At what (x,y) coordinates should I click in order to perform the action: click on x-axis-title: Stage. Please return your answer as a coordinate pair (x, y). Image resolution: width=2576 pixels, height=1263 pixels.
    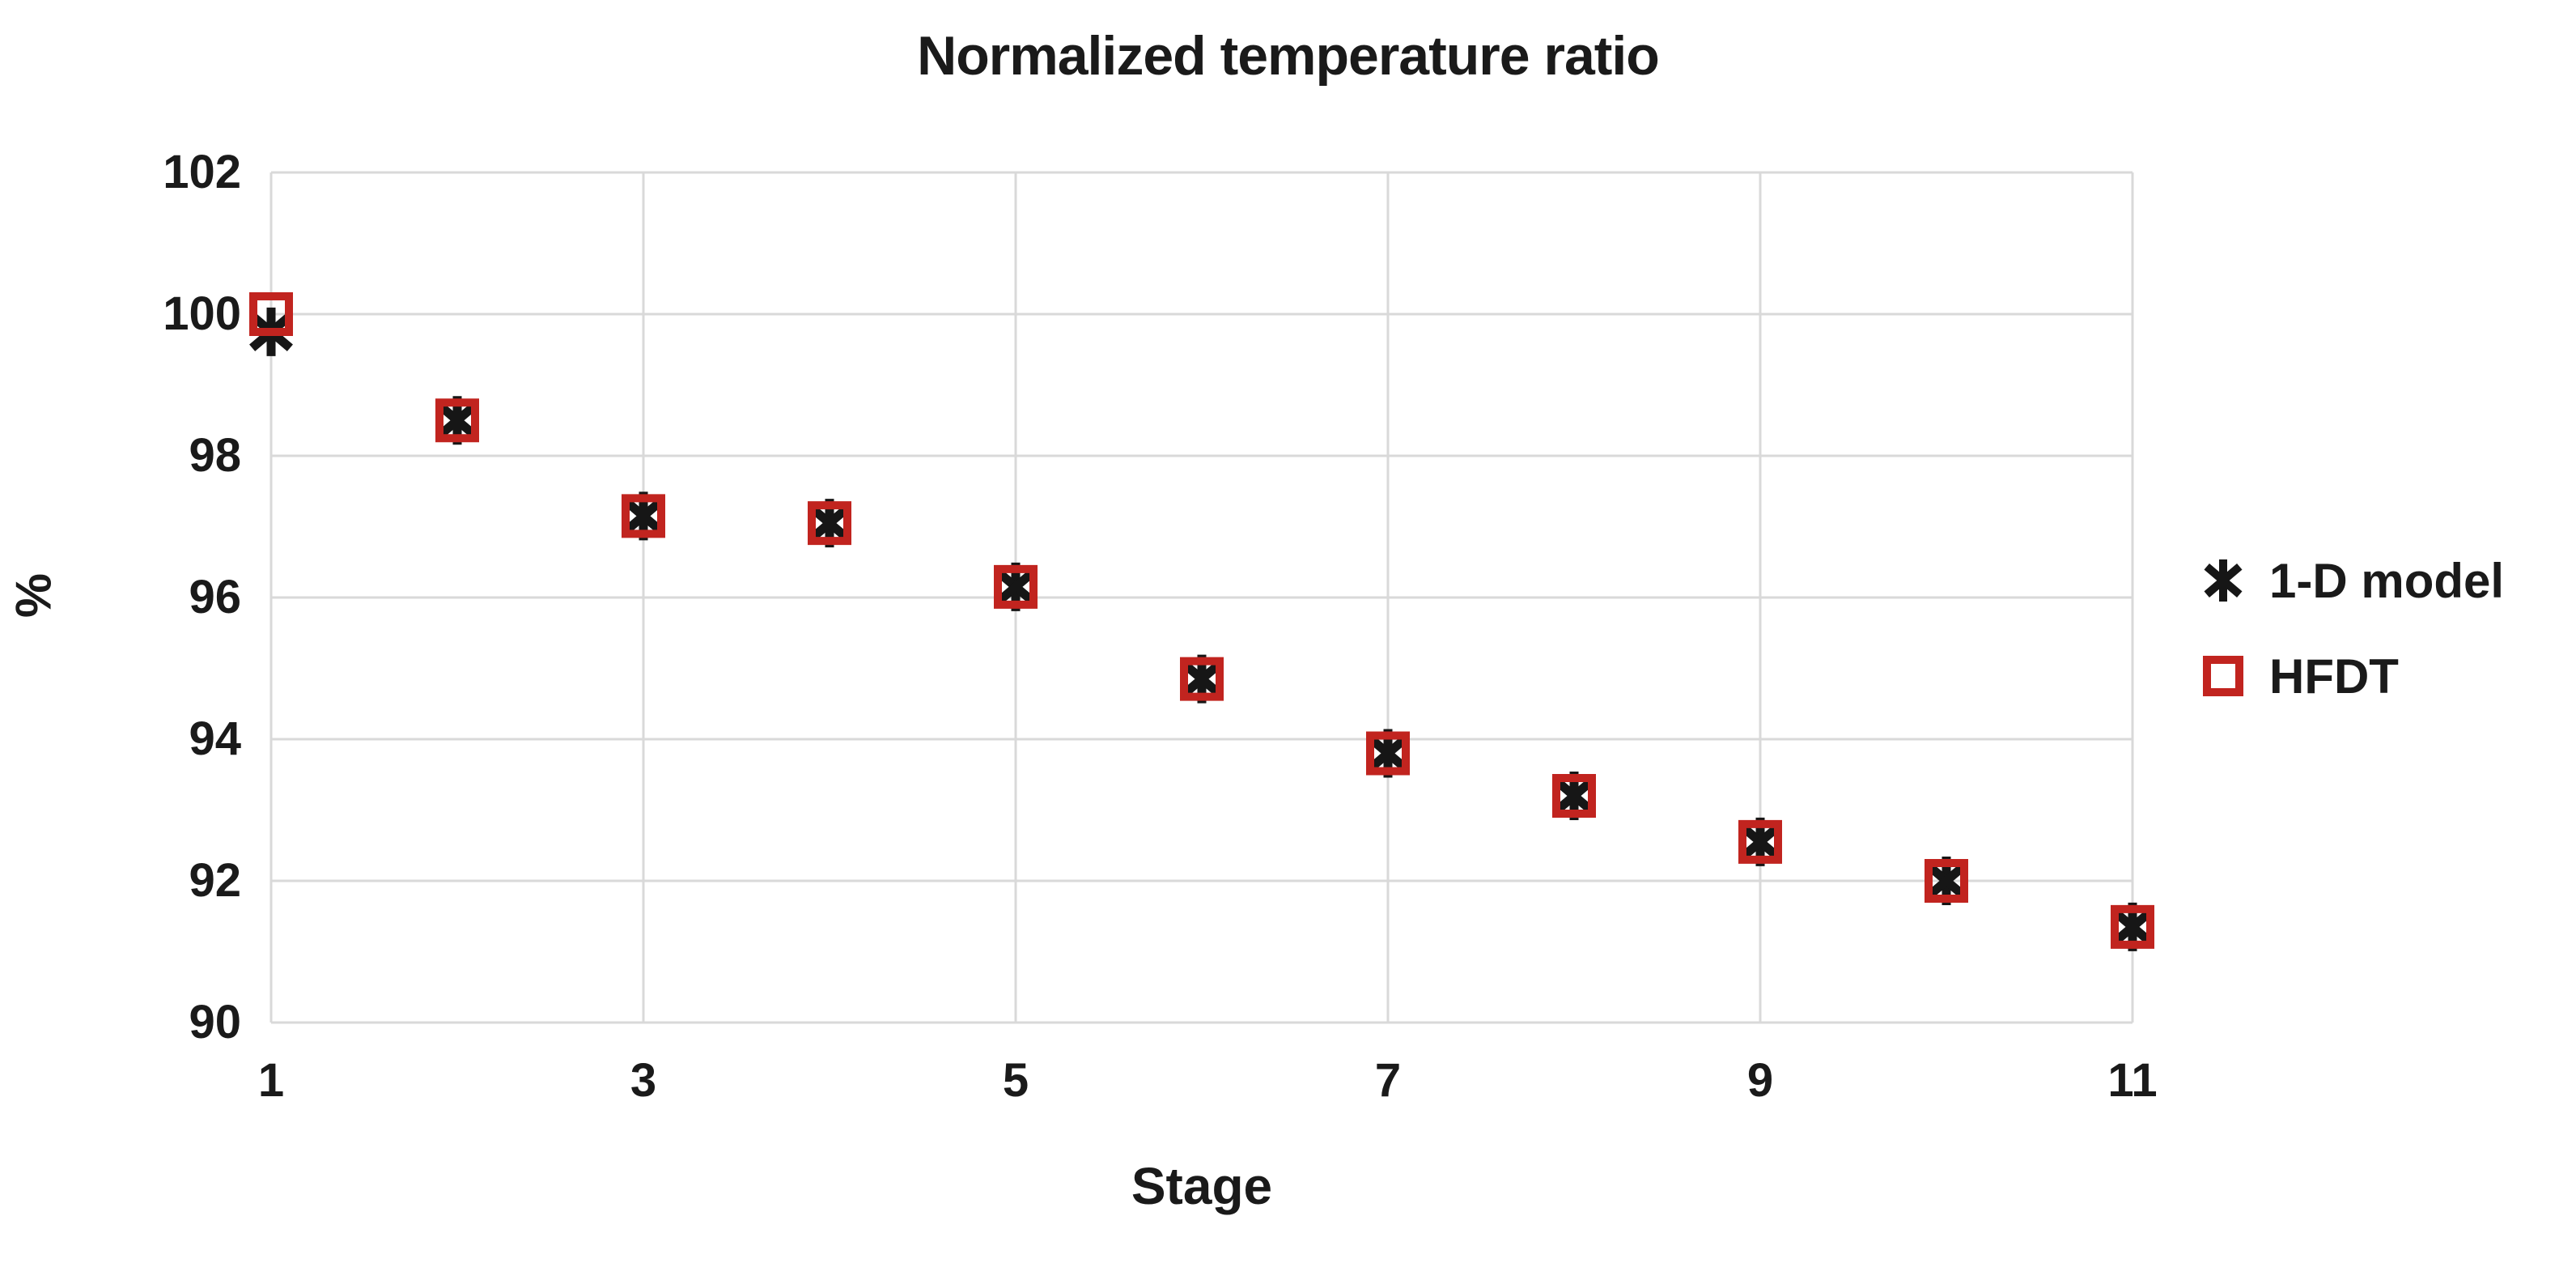
    Looking at the image, I should click on (1202, 1186).